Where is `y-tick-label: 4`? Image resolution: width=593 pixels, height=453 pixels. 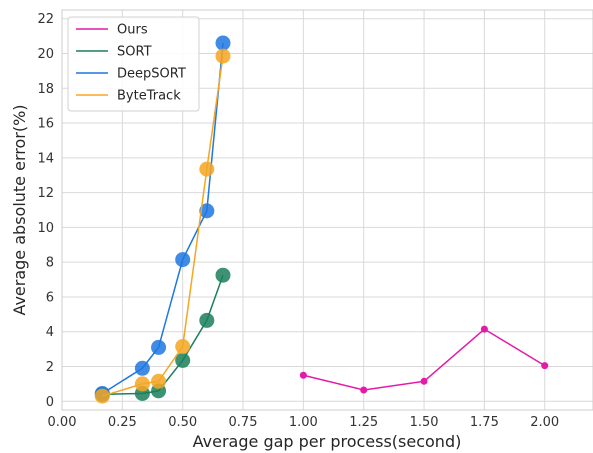 y-tick-label: 4 is located at coordinates (50, 332).